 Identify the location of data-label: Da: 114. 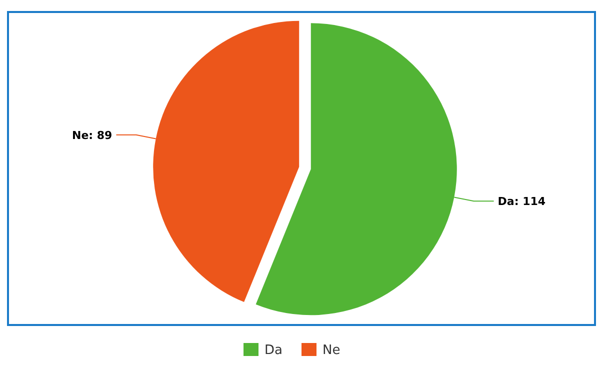
(522, 201).